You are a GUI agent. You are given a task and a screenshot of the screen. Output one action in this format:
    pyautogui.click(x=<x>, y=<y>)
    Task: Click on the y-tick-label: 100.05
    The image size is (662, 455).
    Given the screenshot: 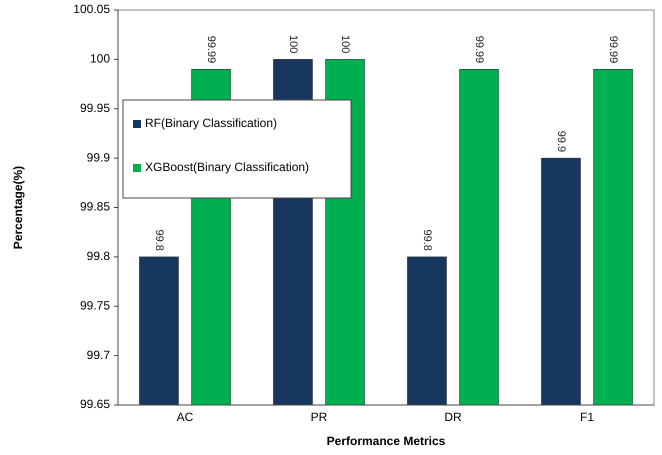 What is the action you would take?
    pyautogui.click(x=91, y=9)
    